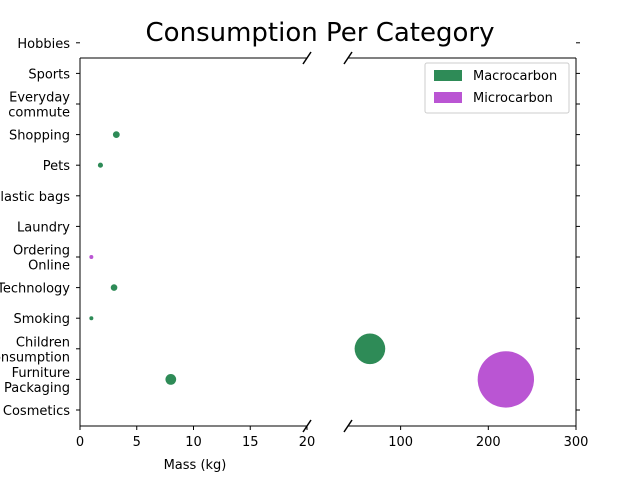 This screenshot has height=480, width=640. Describe the element at coordinates (576, 442) in the screenshot. I see `x-tick-label: 300` at that location.